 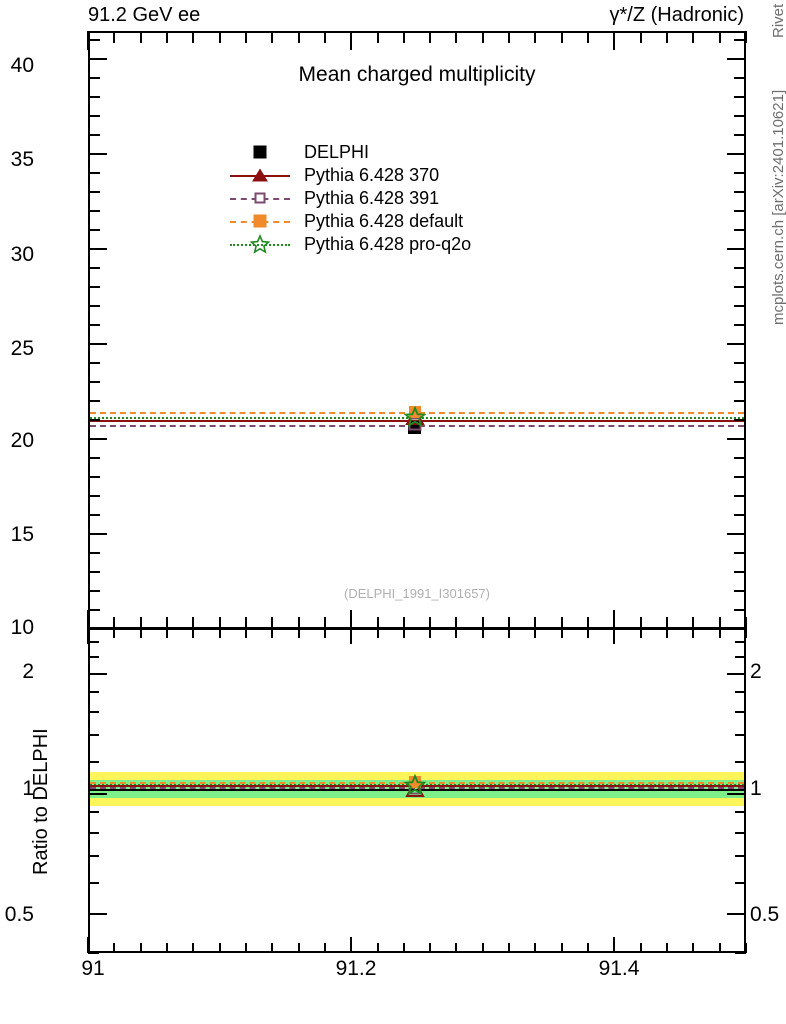 I want to click on ytick-label-25: 25, so click(x=22, y=348).